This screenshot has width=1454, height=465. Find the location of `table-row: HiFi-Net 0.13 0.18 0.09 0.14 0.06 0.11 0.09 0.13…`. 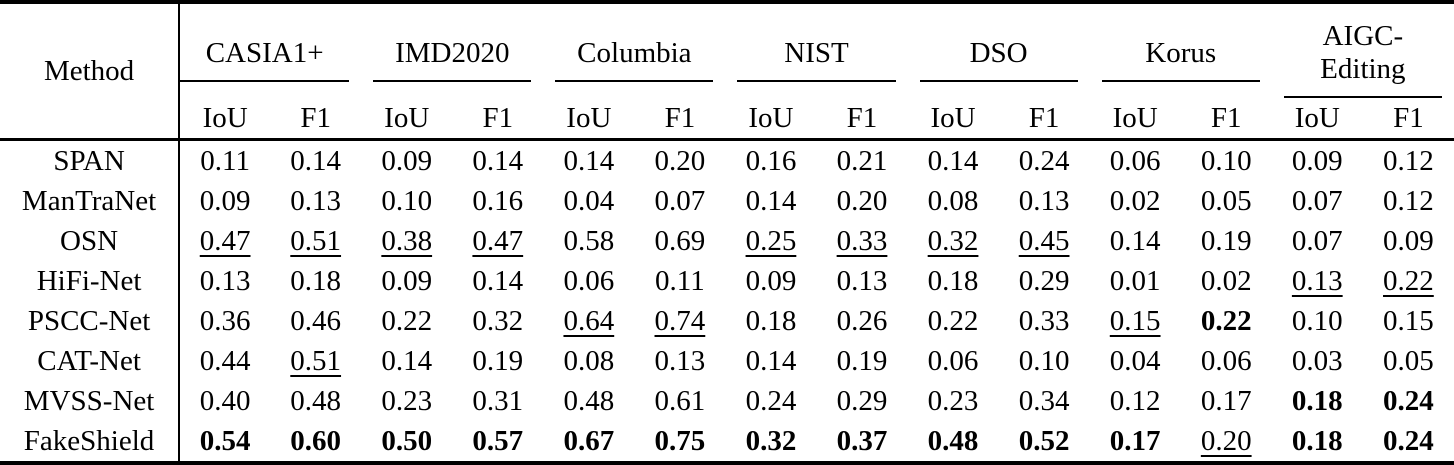

table-row: HiFi-Net 0.13 0.18 0.09 0.14 0.06 0.11 0.09 0.13… is located at coordinates (727, 281).